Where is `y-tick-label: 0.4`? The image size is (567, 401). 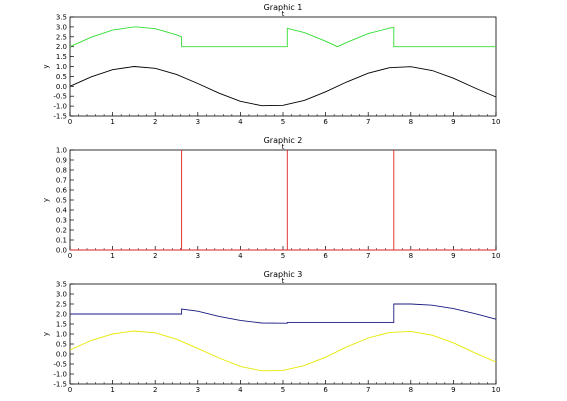
y-tick-label: 0.4 is located at coordinates (62, 211).